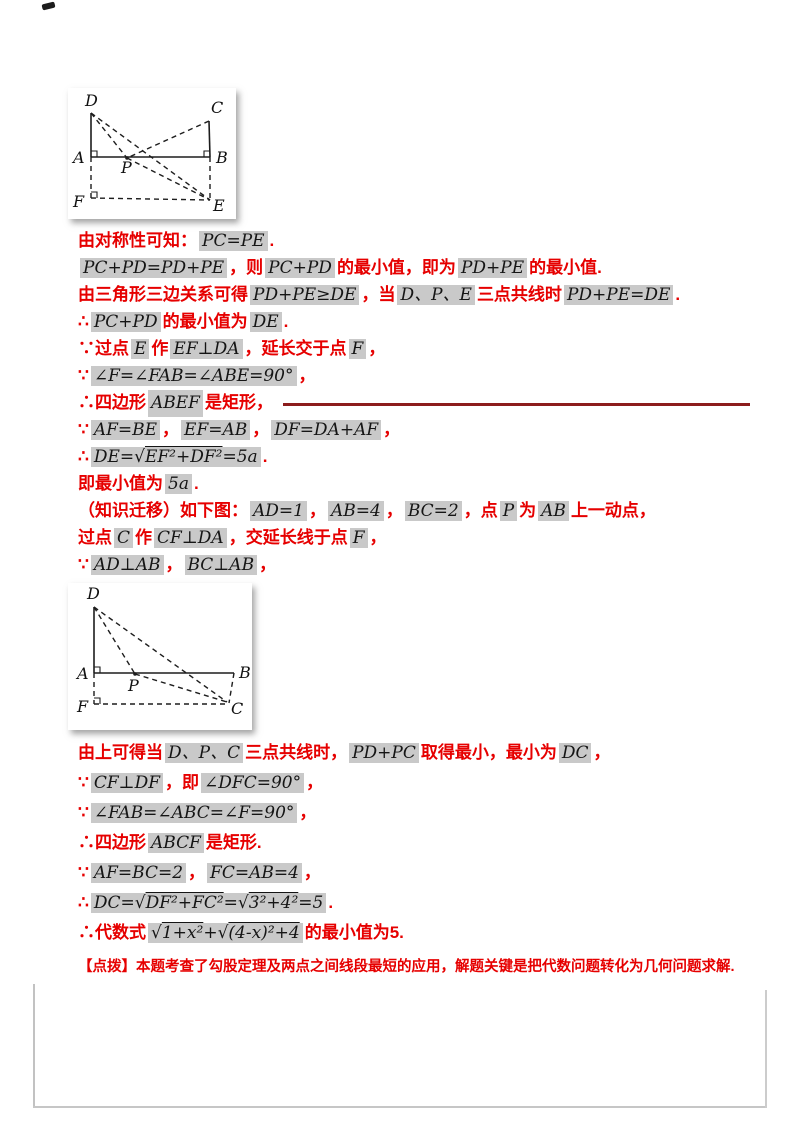 This screenshot has width=800, height=1132. I want to click on text-run-red: 的最小值., so click(565, 267).